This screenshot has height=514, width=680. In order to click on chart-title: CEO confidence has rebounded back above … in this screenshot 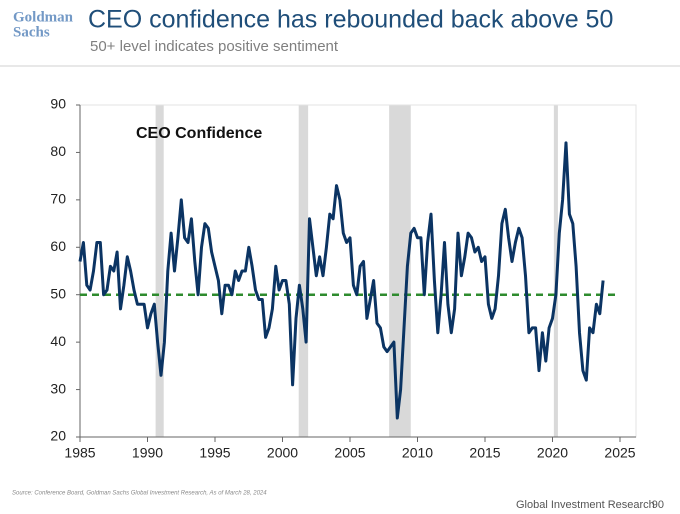, I will do `click(350, 20)`.